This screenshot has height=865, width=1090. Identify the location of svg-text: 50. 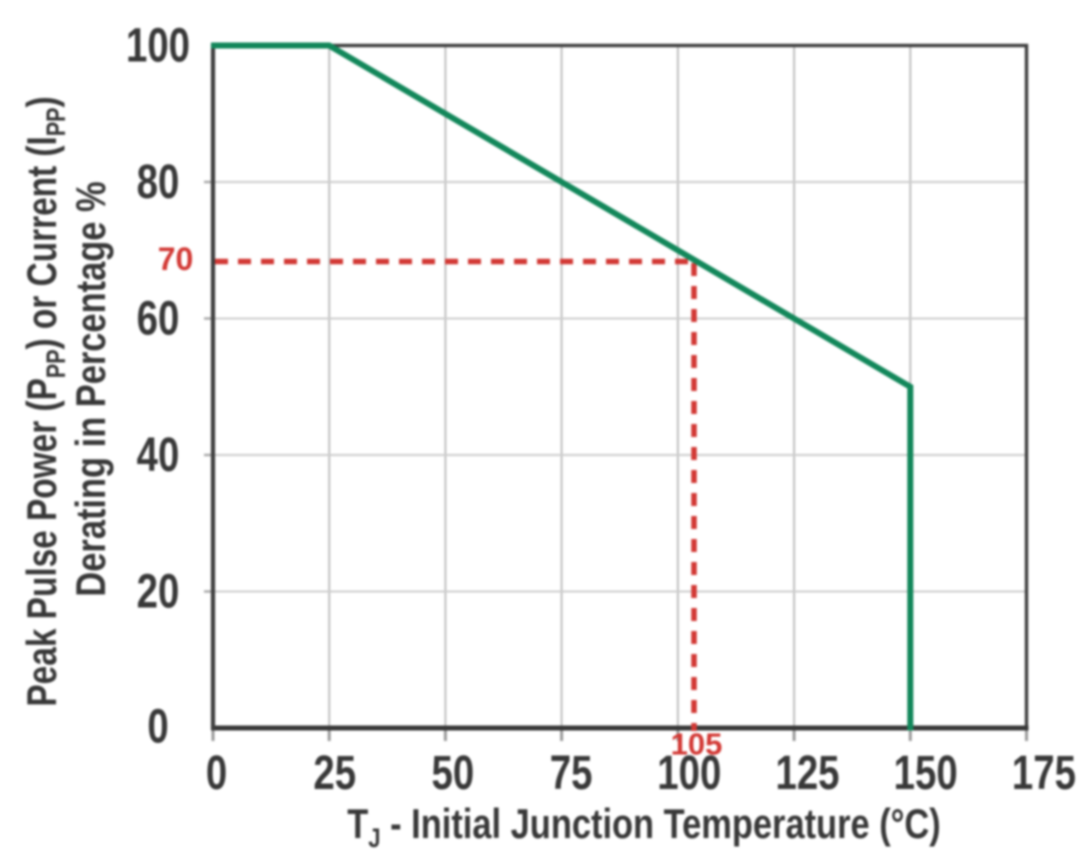
(453, 773).